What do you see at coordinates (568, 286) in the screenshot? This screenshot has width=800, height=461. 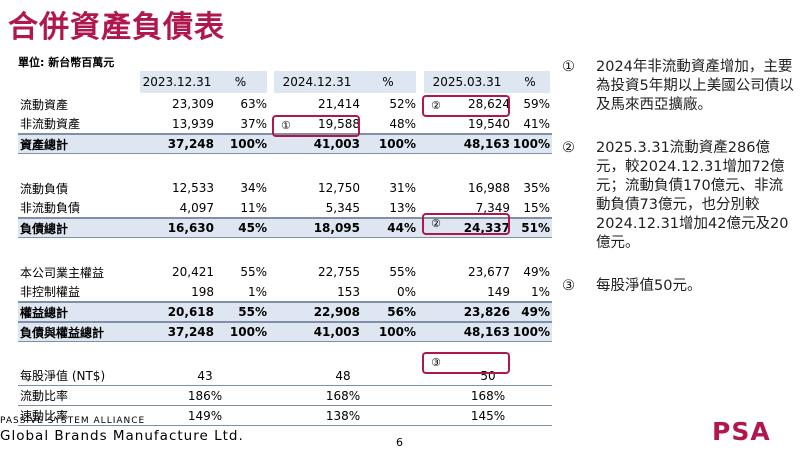 I see `note-marker: ③` at bounding box center [568, 286].